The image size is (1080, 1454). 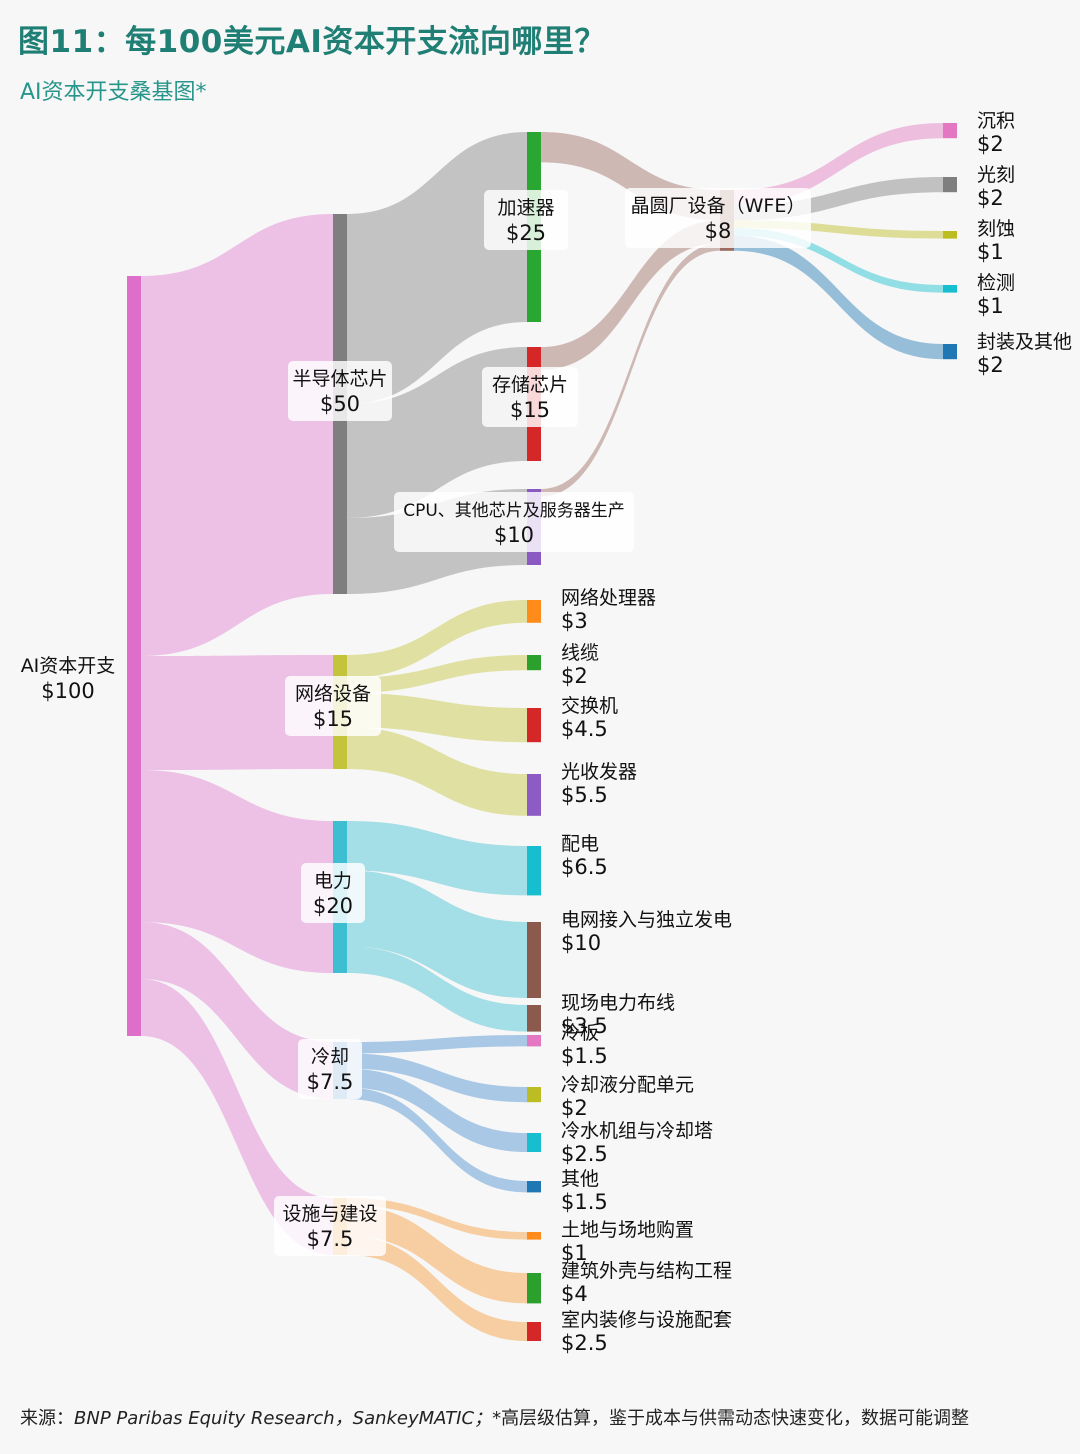 I want to click on node-label-box-accel, so click(x=526, y=220).